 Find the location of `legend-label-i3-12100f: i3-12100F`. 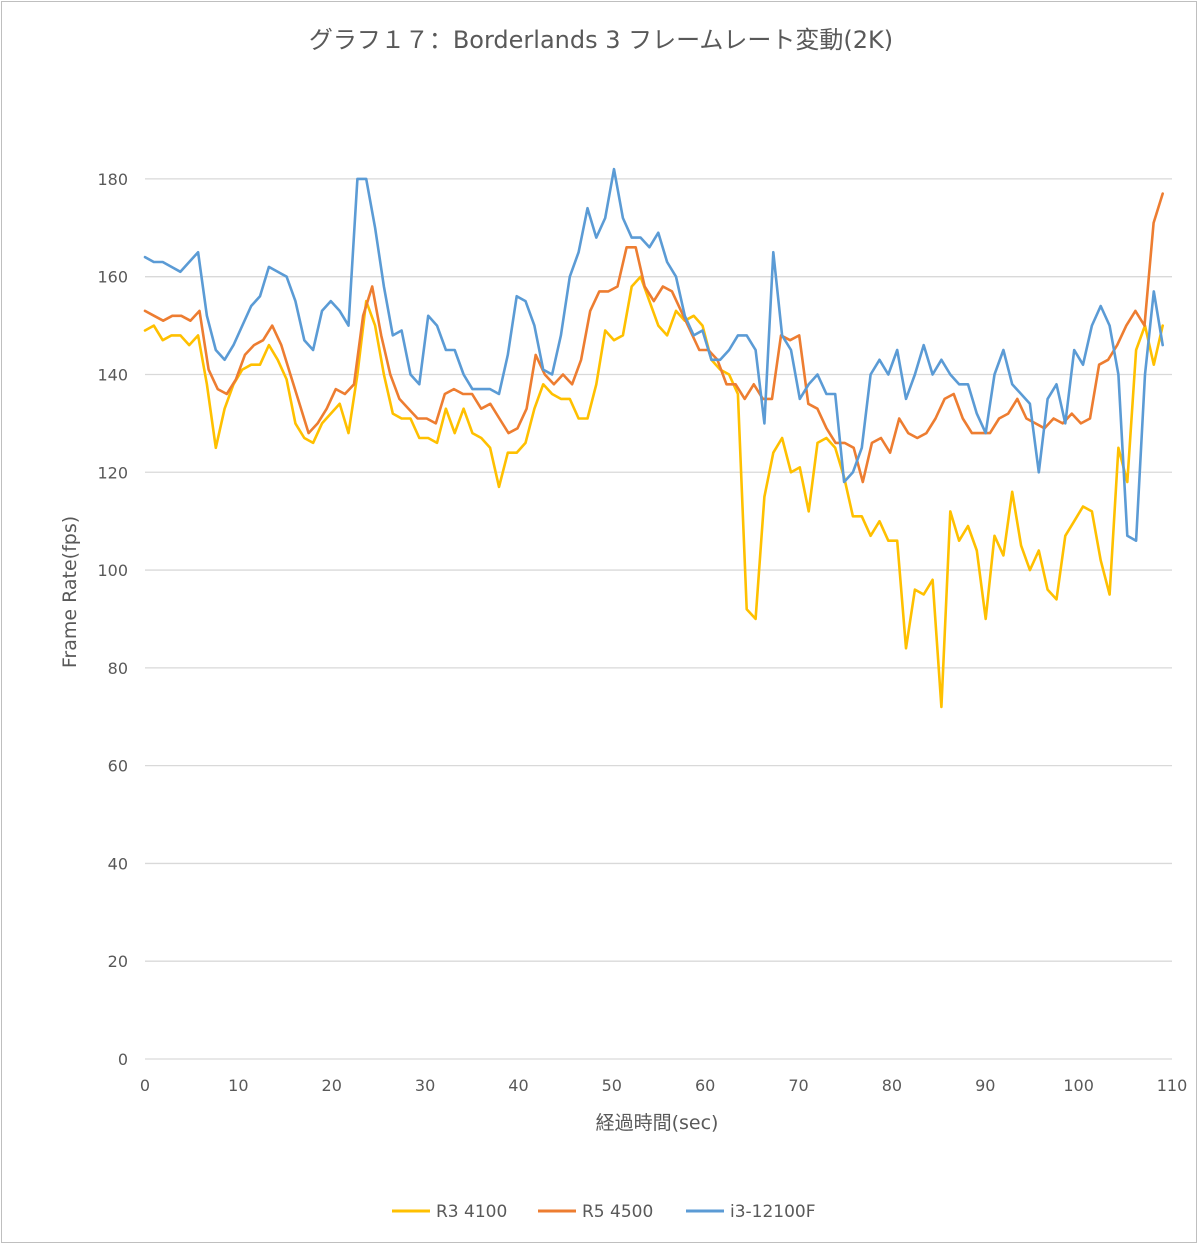

legend-label-i3-12100f: i3-12100F is located at coordinates (773, 1212).